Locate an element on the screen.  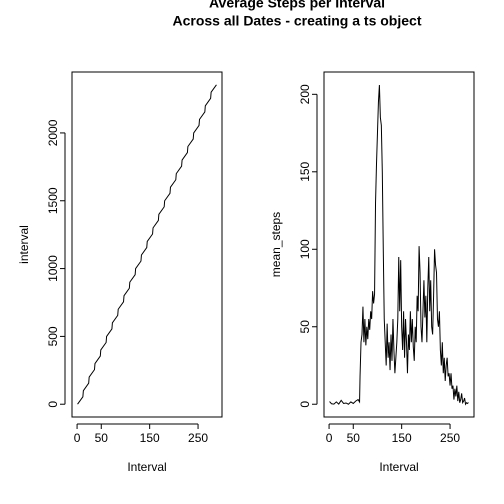
y-axis-label: interval is located at coordinates (24, 244).